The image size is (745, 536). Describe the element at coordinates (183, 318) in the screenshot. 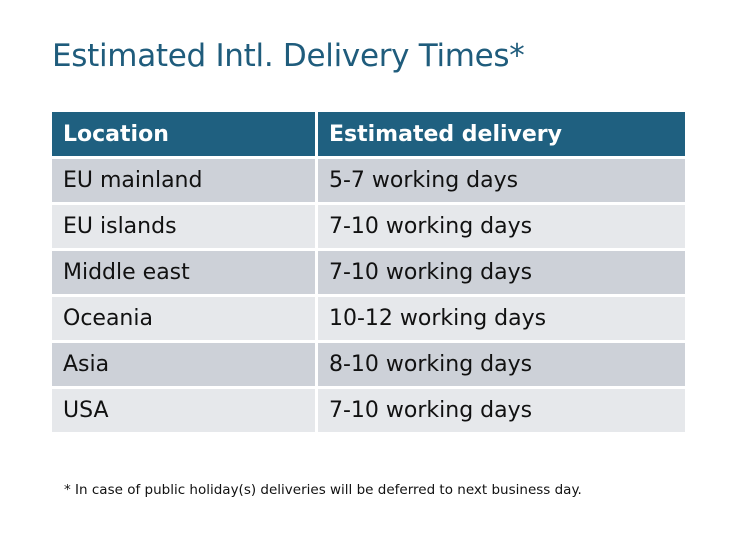

I see `location-cell: Oceania` at that location.